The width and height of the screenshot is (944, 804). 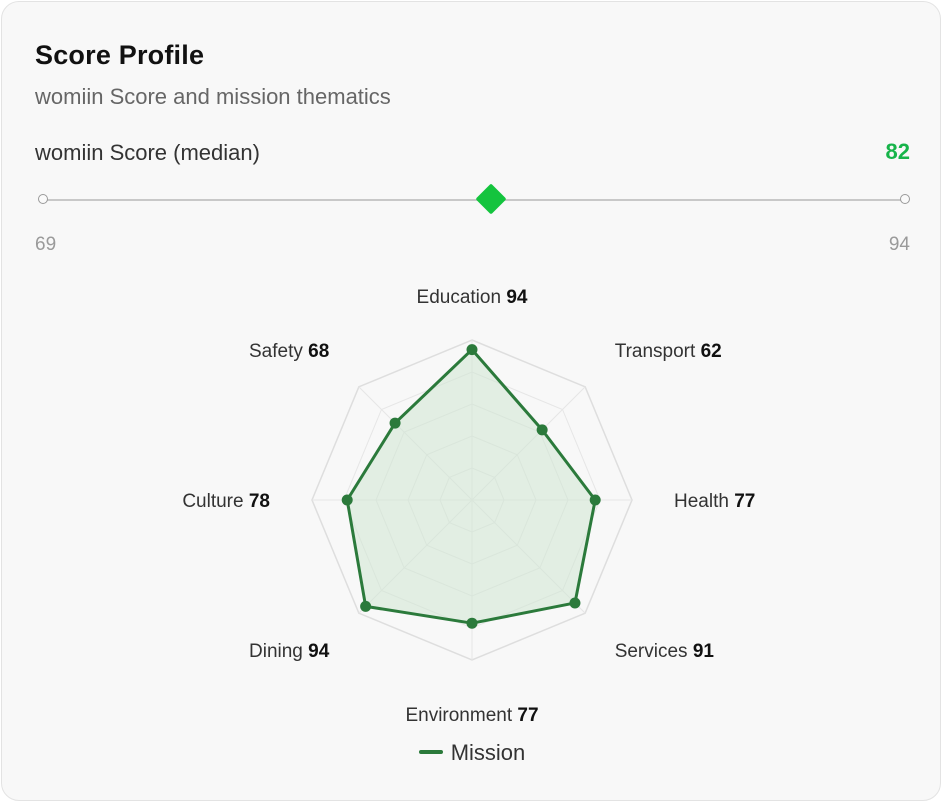 I want to click on axis-value-dining: 94, so click(x=319, y=651).